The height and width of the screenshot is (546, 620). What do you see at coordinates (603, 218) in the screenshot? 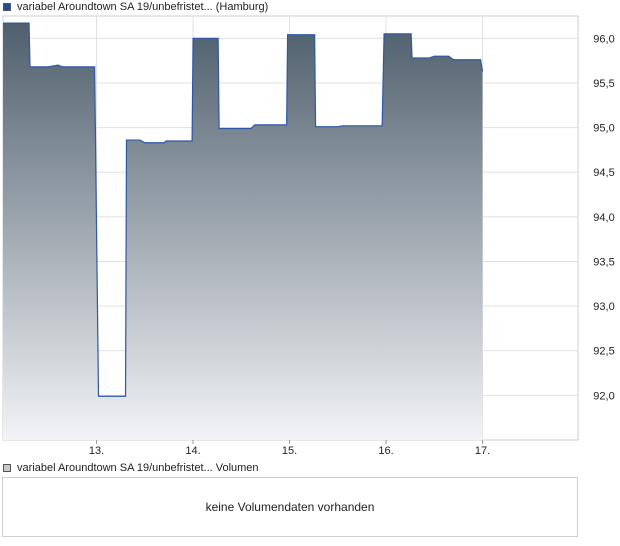
I see `y-tick-label: 94,0` at bounding box center [603, 218].